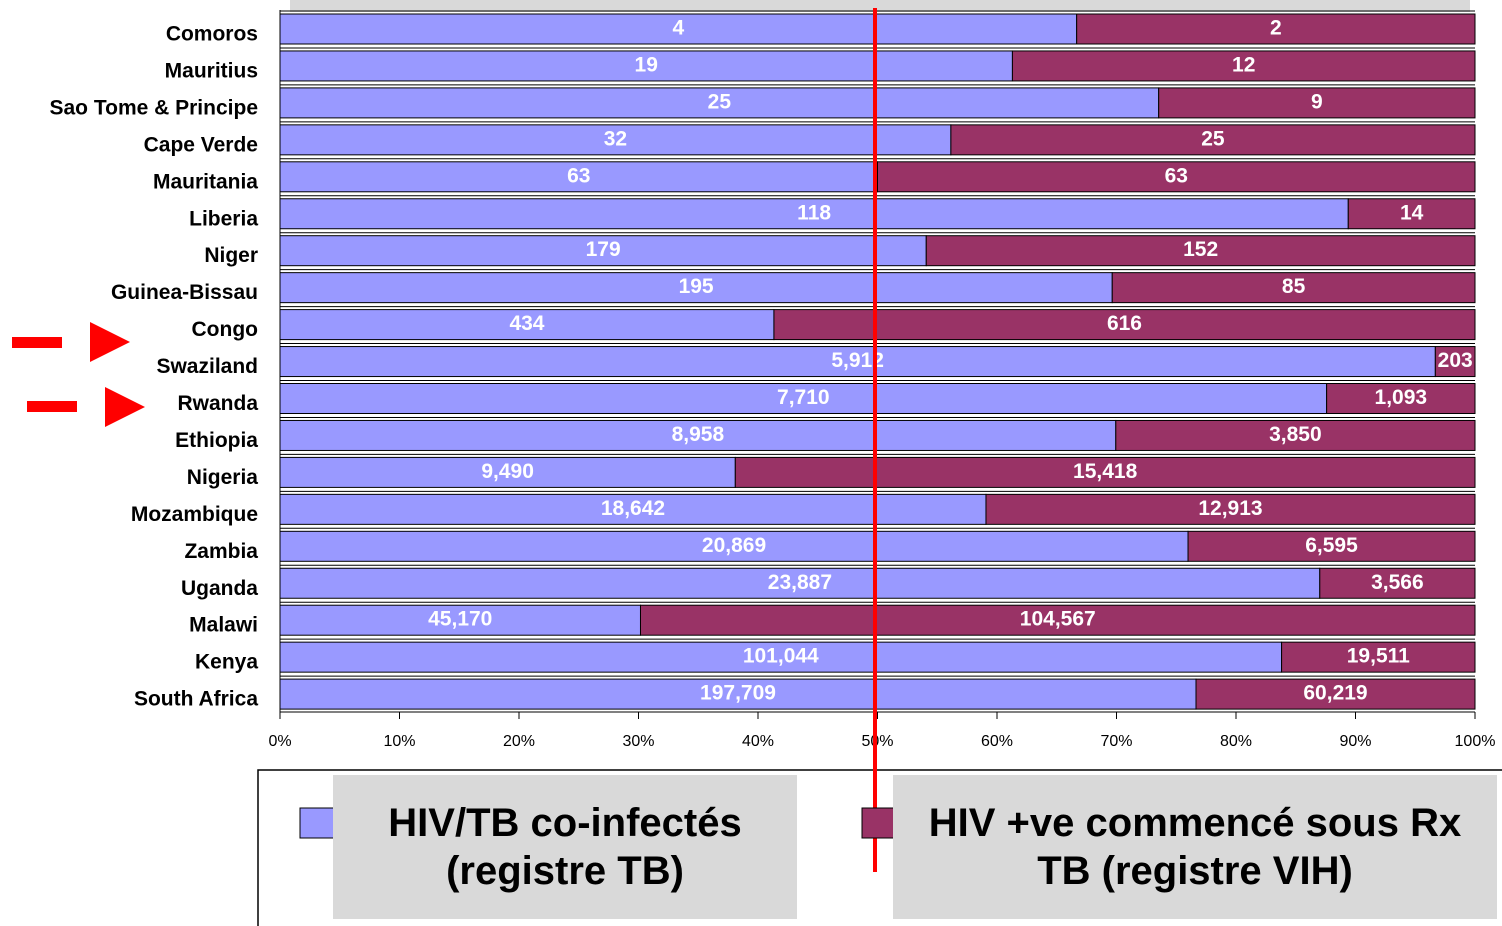 This screenshot has height=926, width=1502. What do you see at coordinates (814, 212) in the screenshot?
I see `value-label: 118` at bounding box center [814, 212].